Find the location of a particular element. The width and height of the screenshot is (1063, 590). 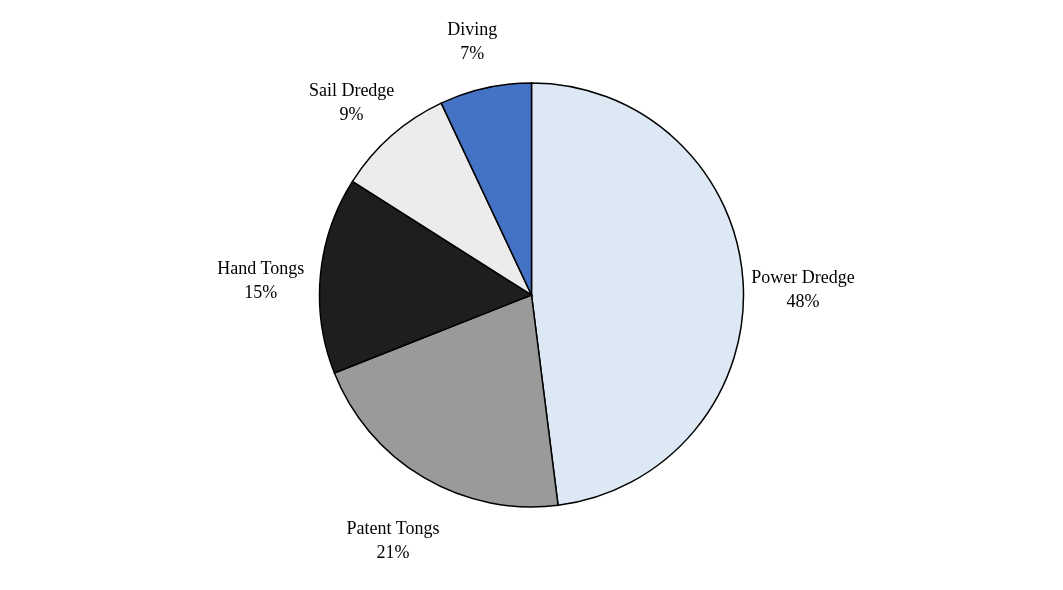

data-label: 7% is located at coordinates (472, 52).